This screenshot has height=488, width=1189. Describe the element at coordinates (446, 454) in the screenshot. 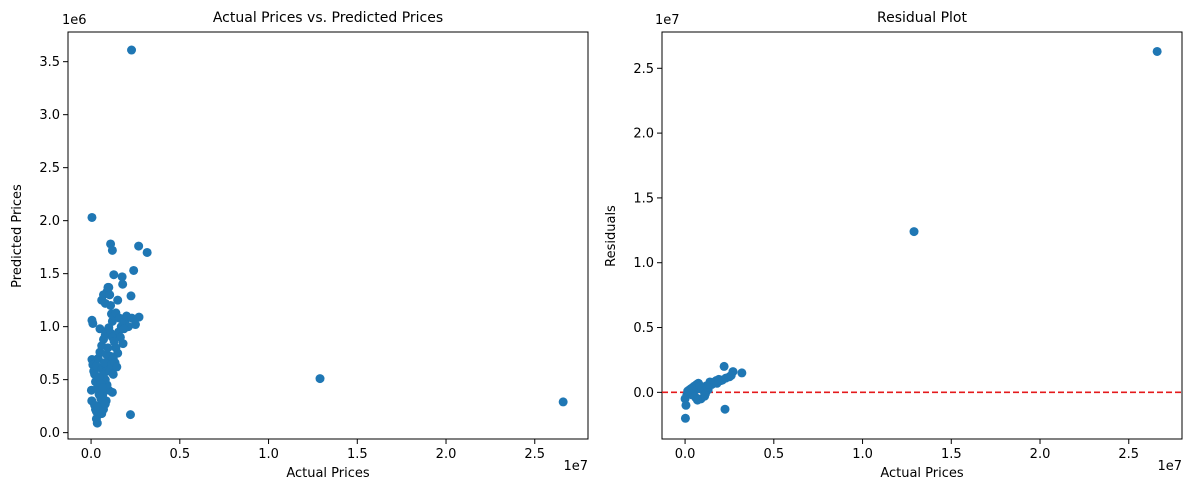

I see `x-tick-label-left: 2.0` at that location.